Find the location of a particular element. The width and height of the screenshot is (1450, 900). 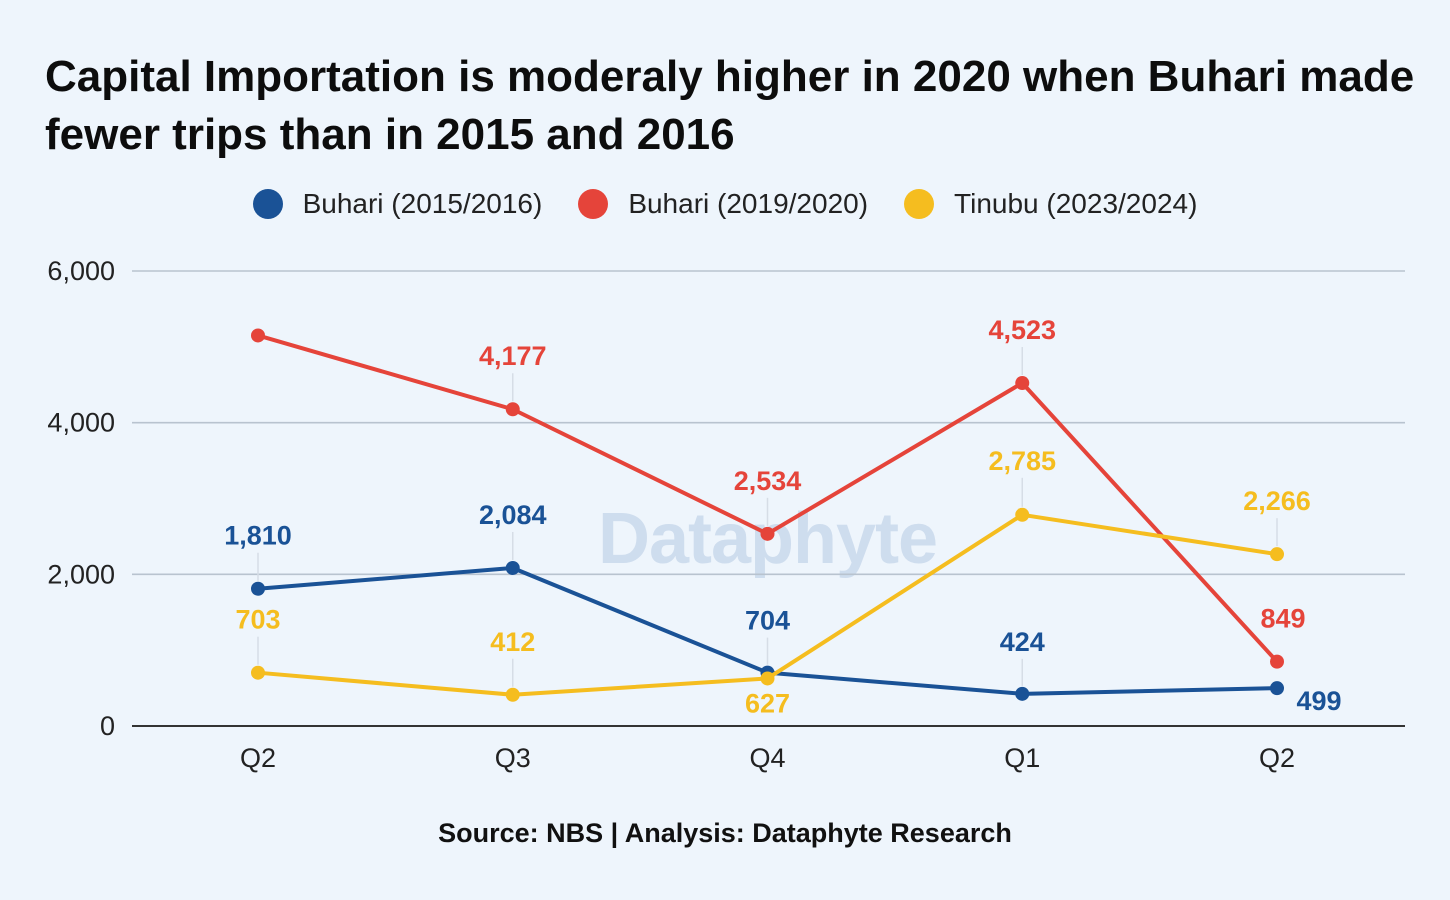

legend-item-buhari-2015: Buhari (2015/2016) is located at coordinates (397, 204).